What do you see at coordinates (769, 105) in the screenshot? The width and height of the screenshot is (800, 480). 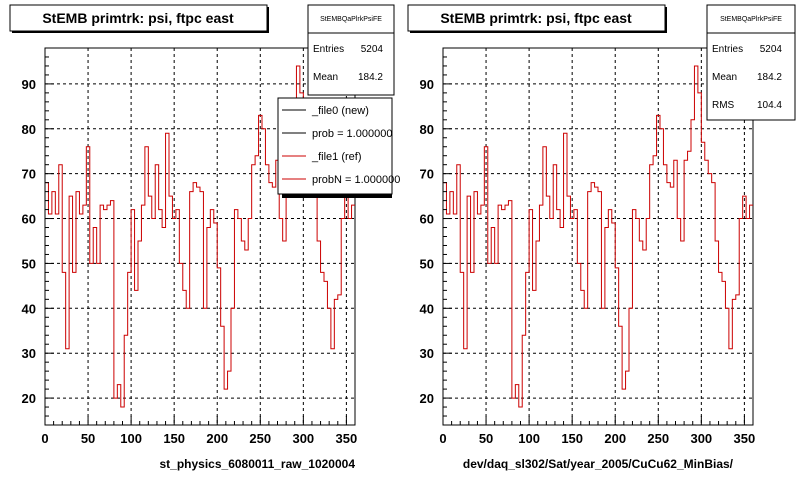 I see `stats-rms-value: 104.4` at bounding box center [769, 105].